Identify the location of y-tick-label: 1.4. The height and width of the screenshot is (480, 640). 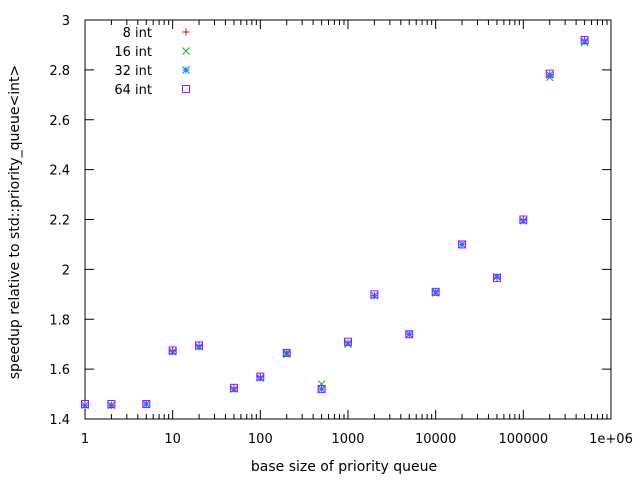
(59, 420).